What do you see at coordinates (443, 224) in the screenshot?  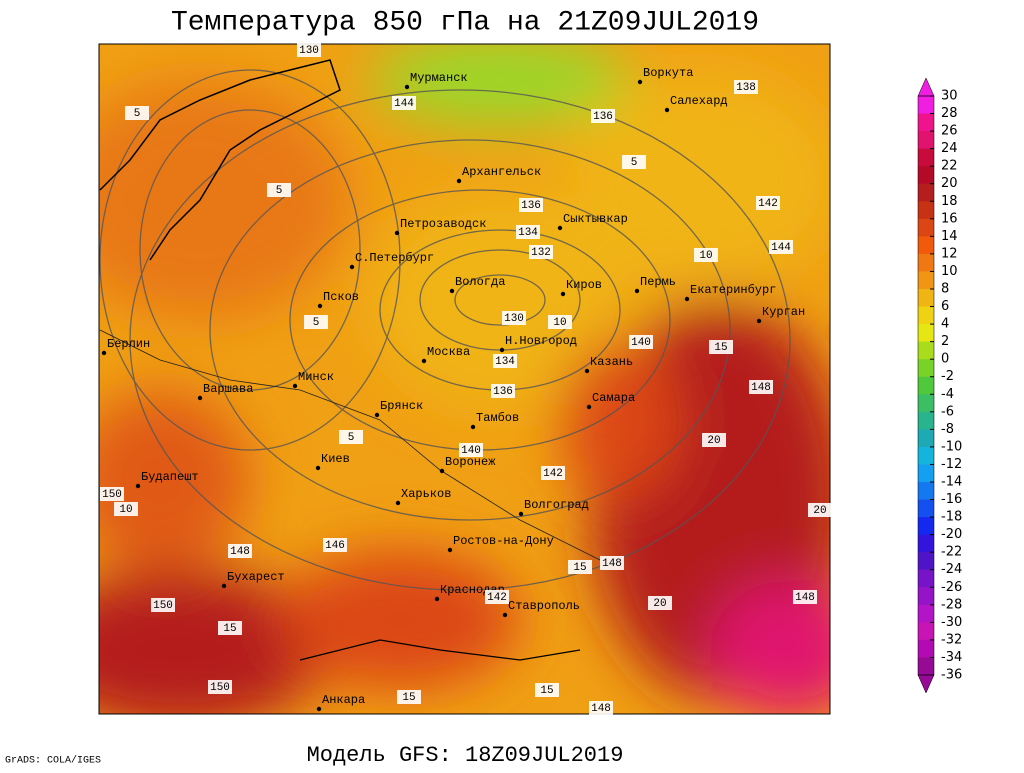 I see `city-label: Петрозаводск` at bounding box center [443, 224].